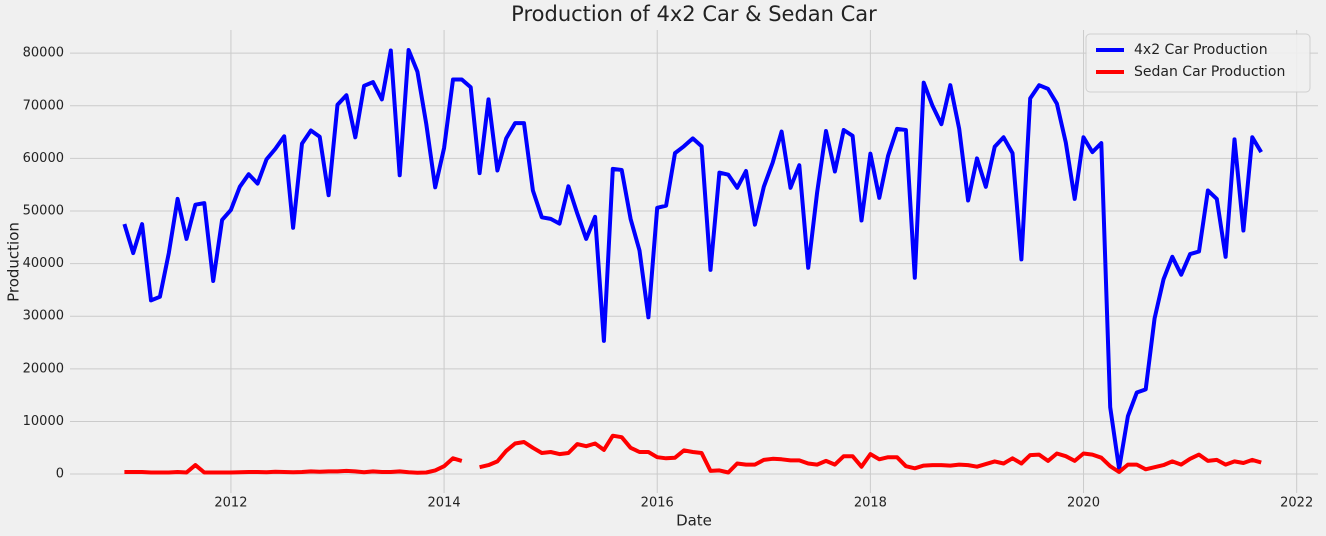 This screenshot has width=1326, height=536. I want to click on legend-box, so click(1198, 63).